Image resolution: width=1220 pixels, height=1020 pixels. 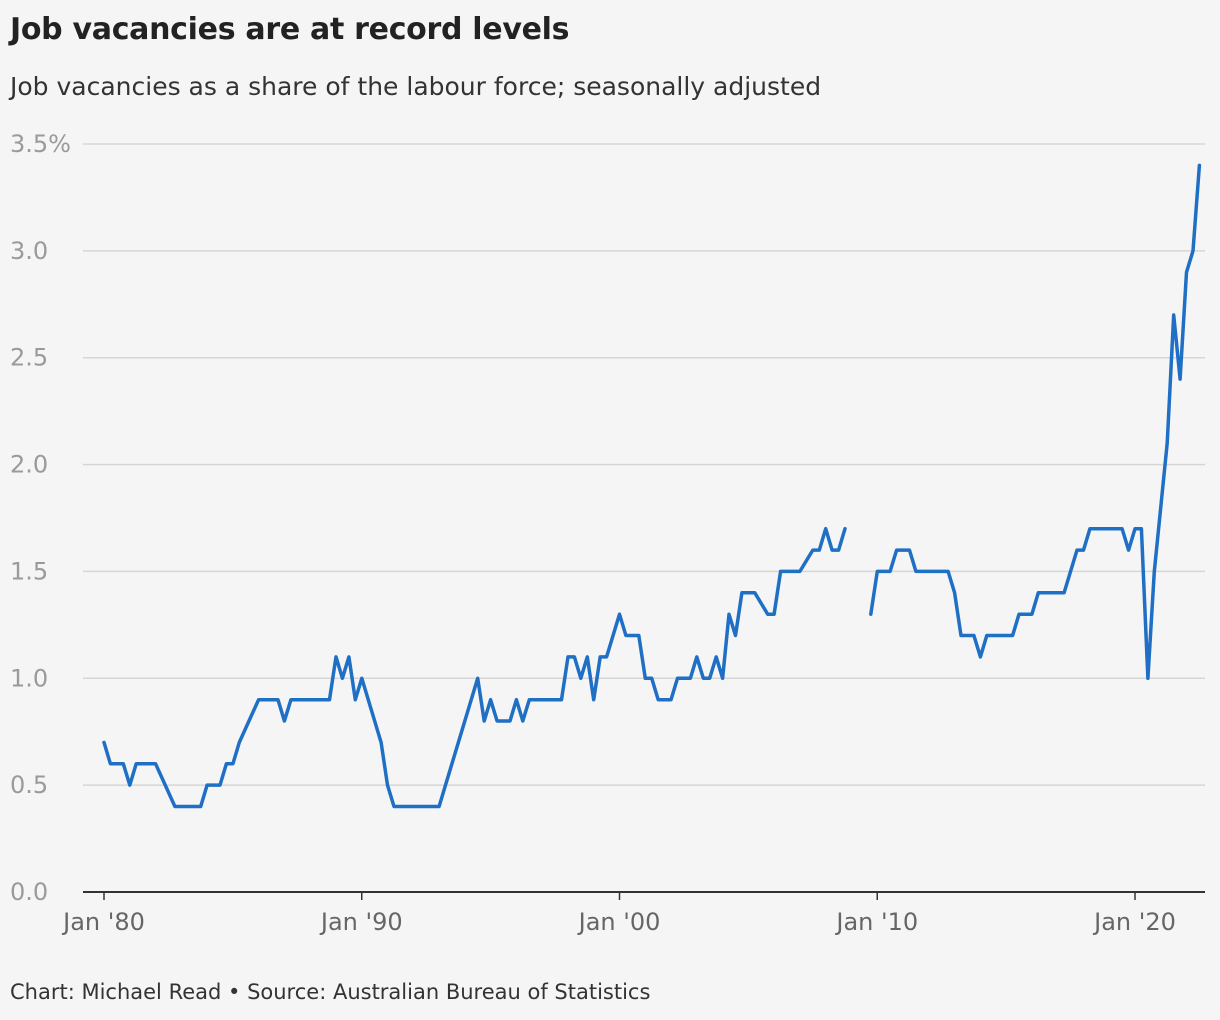 I want to click on y-tick-label: 2.0, so click(x=29, y=465).